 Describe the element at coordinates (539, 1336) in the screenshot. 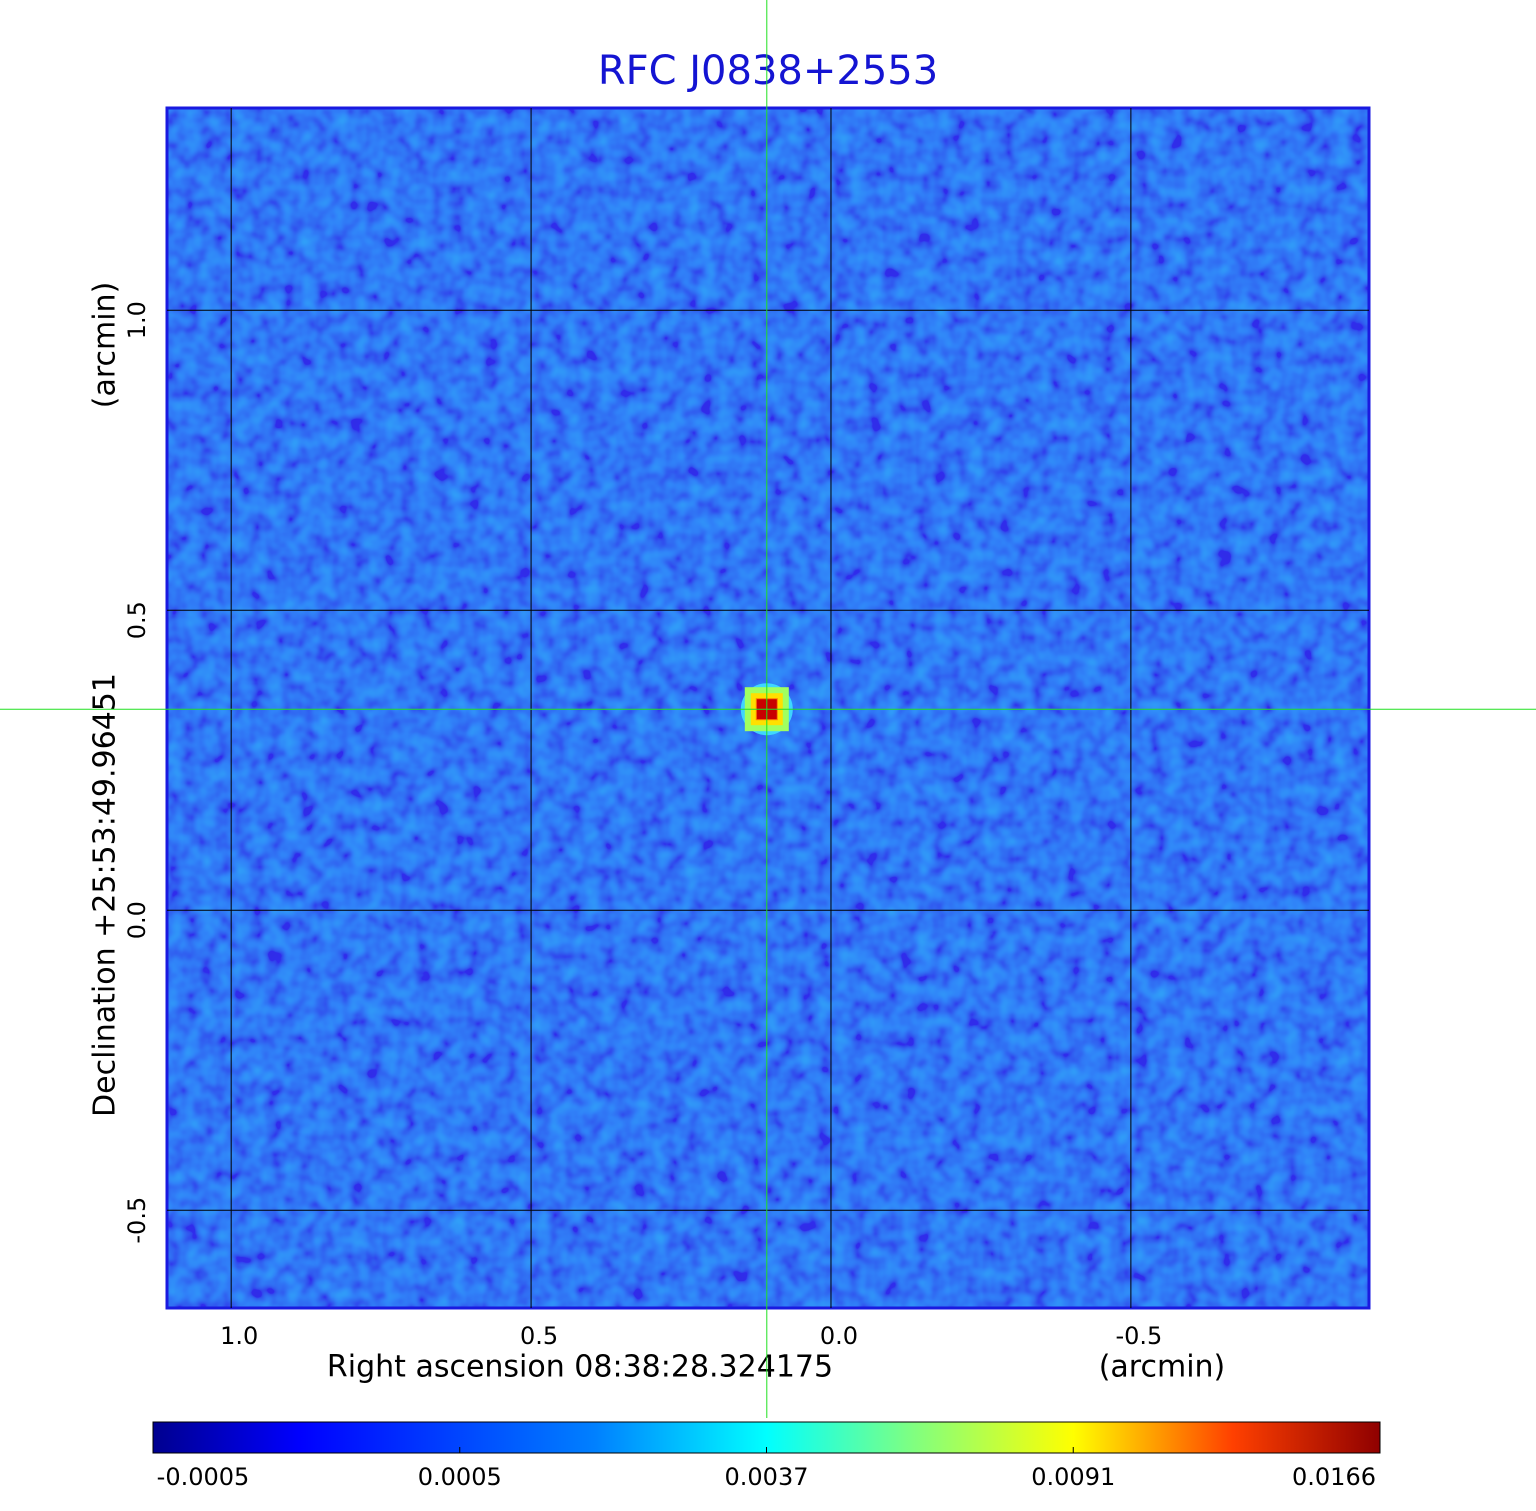

I see `x-tick-label: 0.5` at that location.